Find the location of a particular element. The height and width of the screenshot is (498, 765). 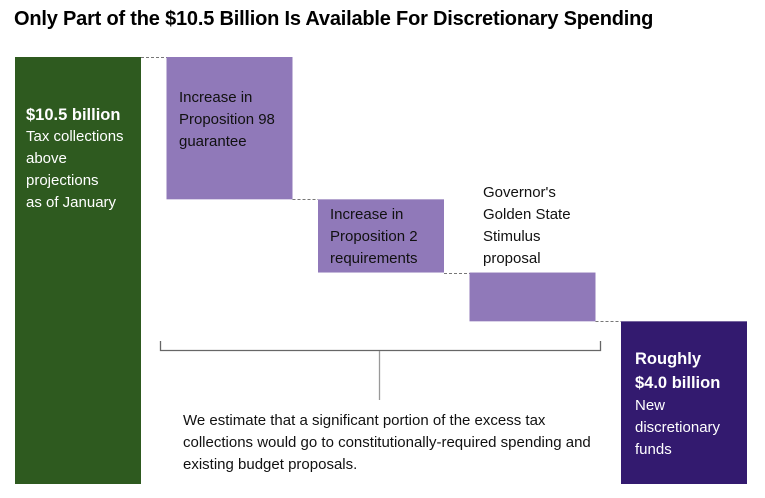

bar-prop2 is located at coordinates (381, 236).